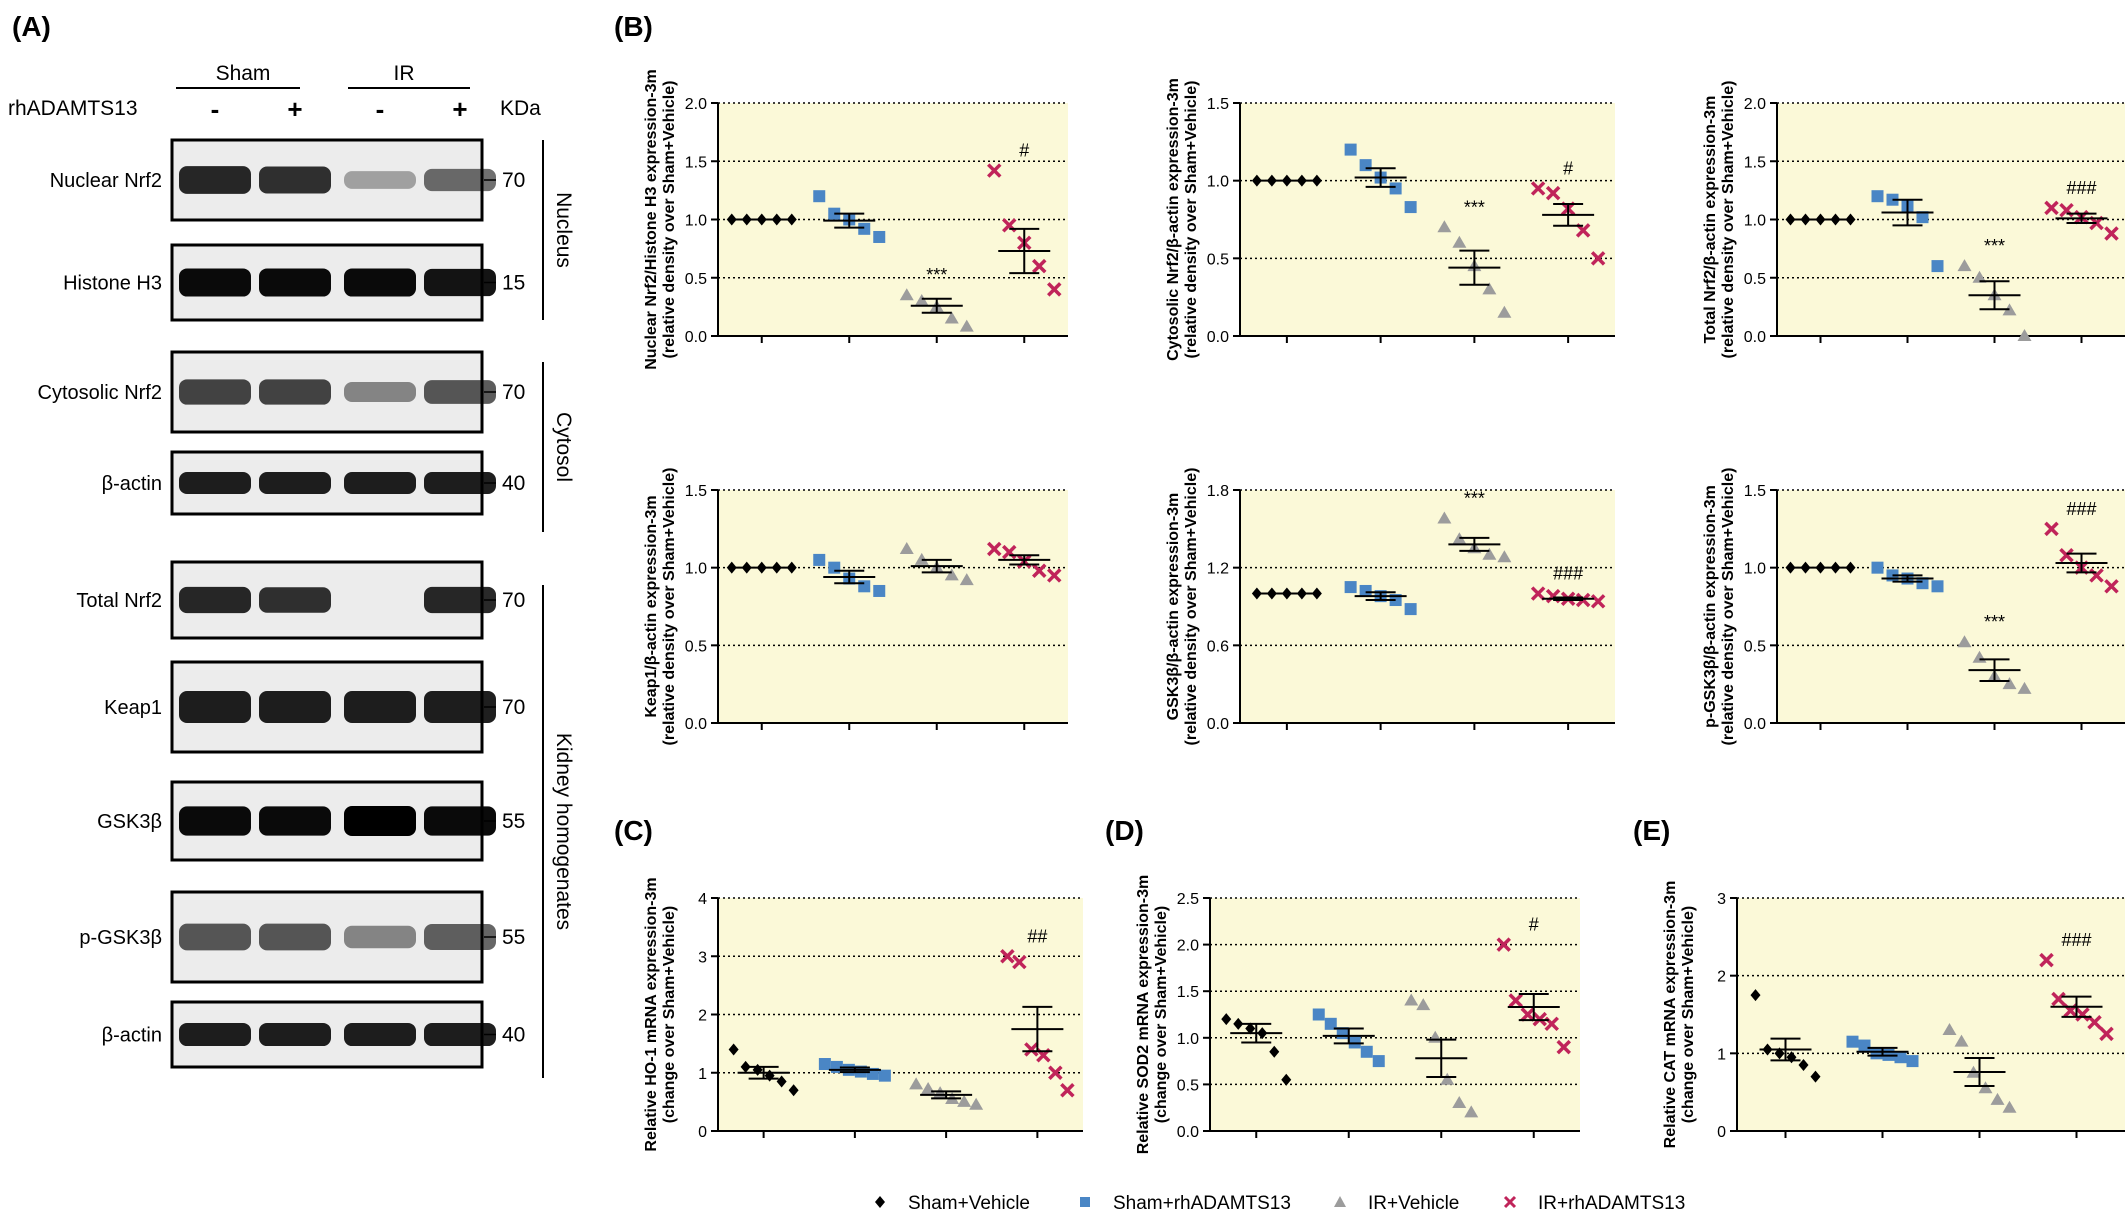 This screenshot has width=2128, height=1215. What do you see at coordinates (513, 821) in the screenshot?
I see `marker-kda: 55` at bounding box center [513, 821].